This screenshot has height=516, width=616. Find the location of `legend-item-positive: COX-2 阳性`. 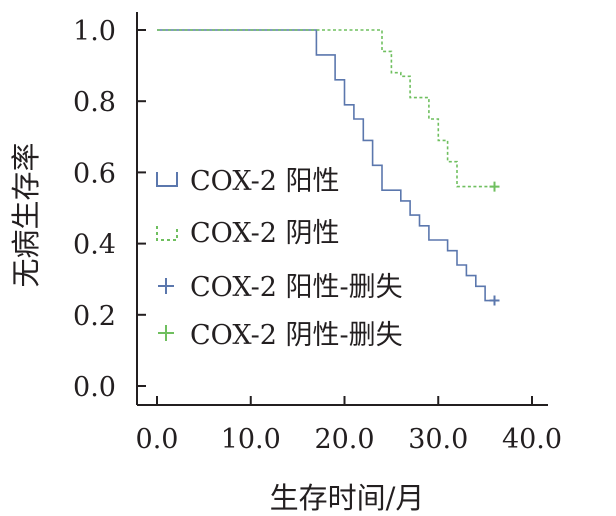

legend-item-positive: COX-2 阳性 is located at coordinates (247, 181).